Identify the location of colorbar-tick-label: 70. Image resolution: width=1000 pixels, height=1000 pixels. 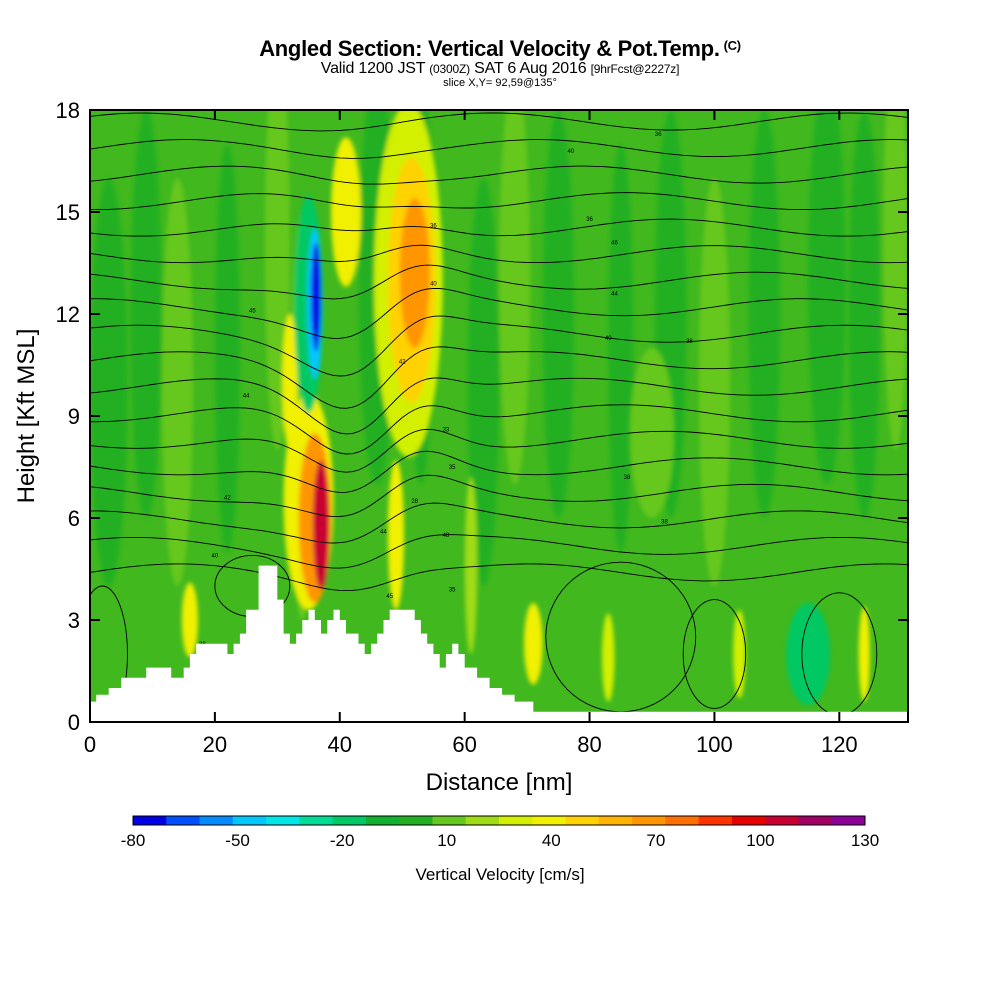
(655, 840).